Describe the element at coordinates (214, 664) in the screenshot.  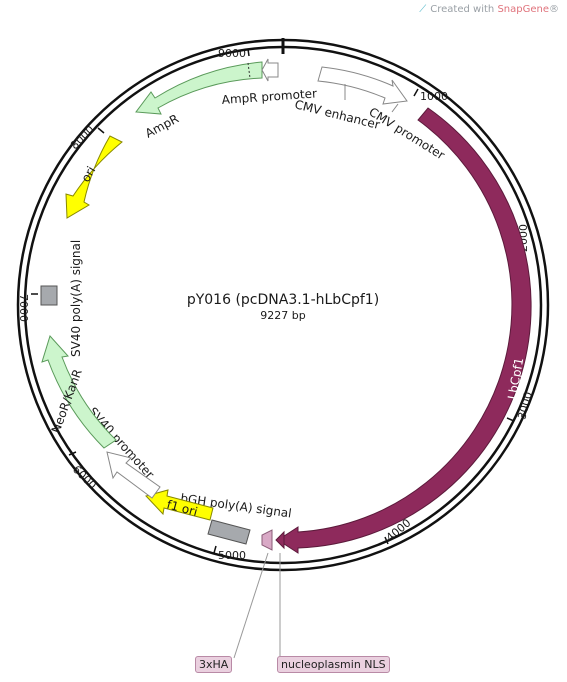
I see `tag-3xha-callout: 3xHA` at that location.